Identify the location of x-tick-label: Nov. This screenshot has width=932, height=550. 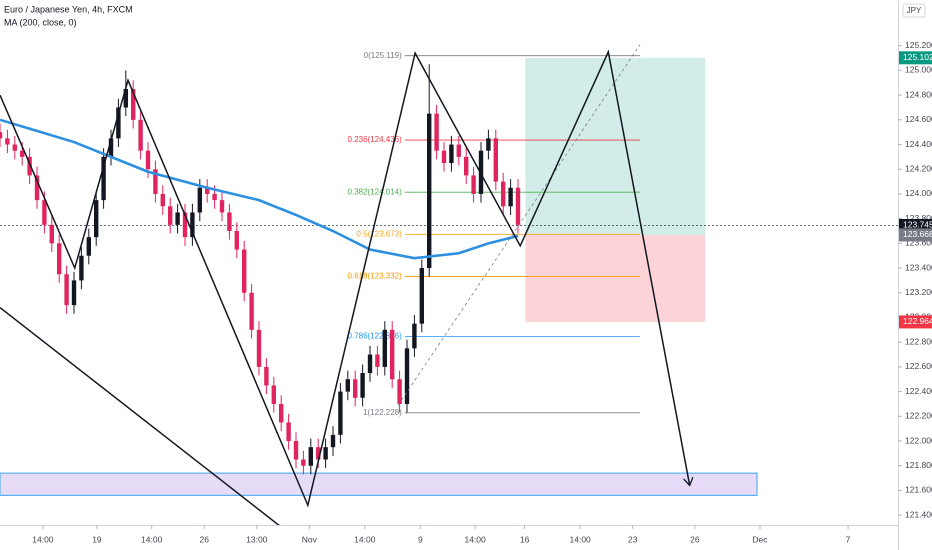
(310, 539).